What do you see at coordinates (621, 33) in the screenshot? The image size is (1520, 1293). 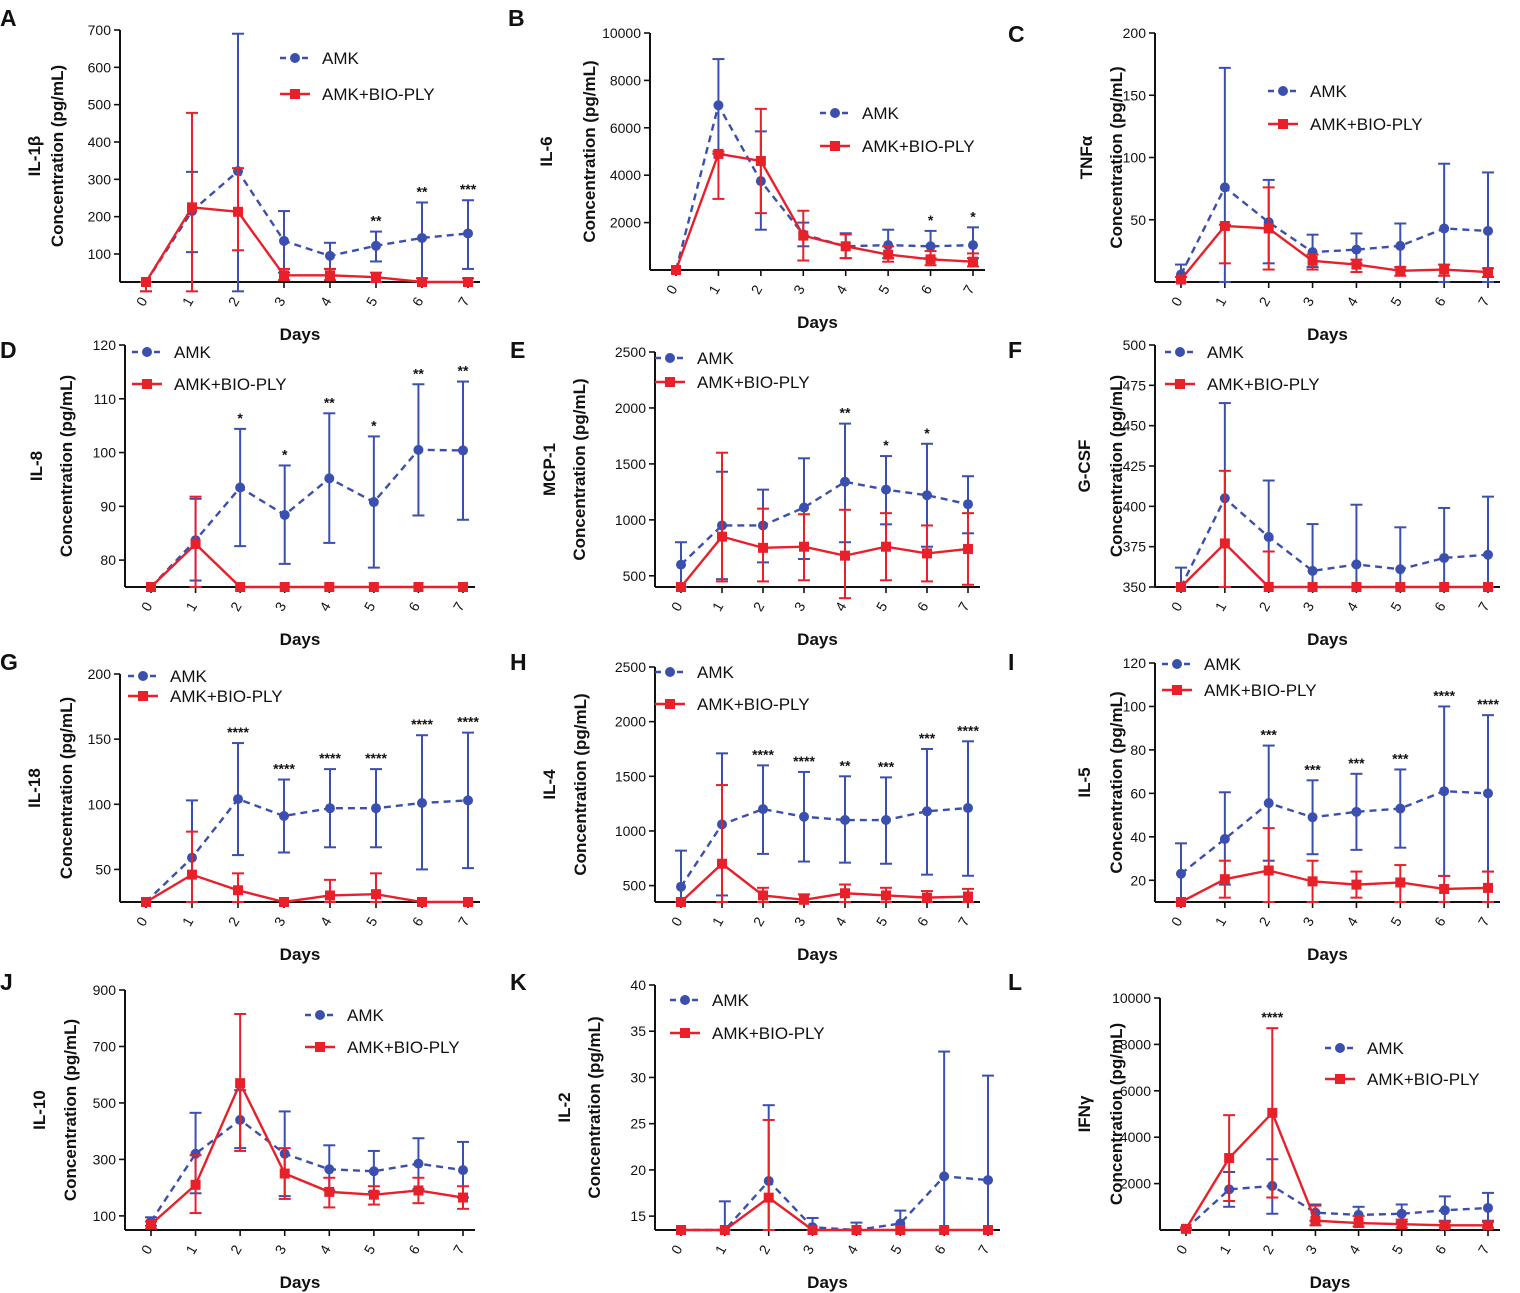 I see `y-tick-label: 10000` at bounding box center [621, 33].